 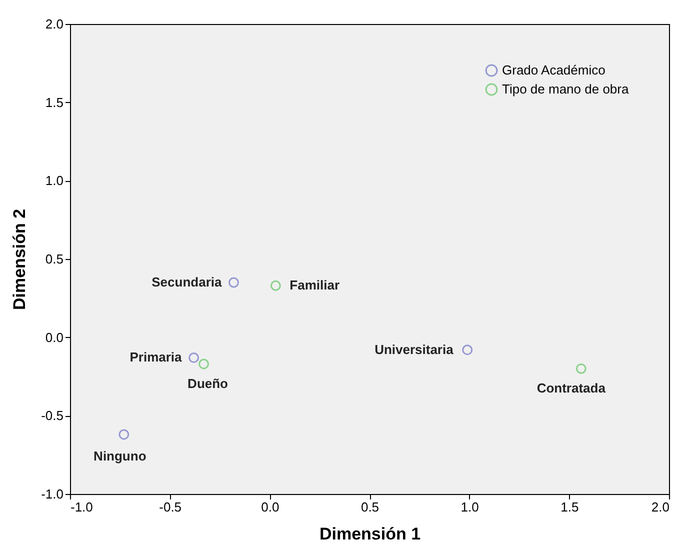 What do you see at coordinates (54, 102) in the screenshot?
I see `y-tick-label: 1.5` at bounding box center [54, 102].